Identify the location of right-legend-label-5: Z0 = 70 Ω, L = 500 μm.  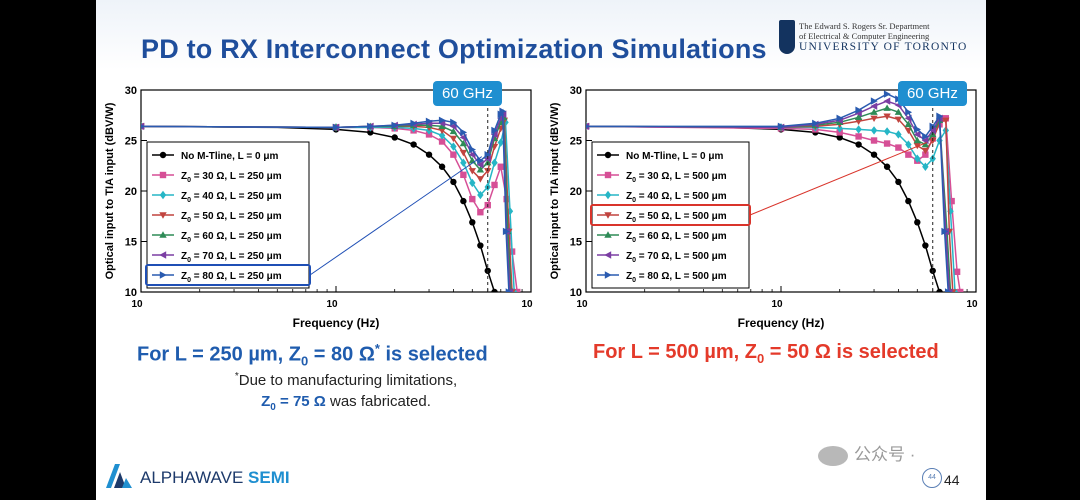
(676, 257).